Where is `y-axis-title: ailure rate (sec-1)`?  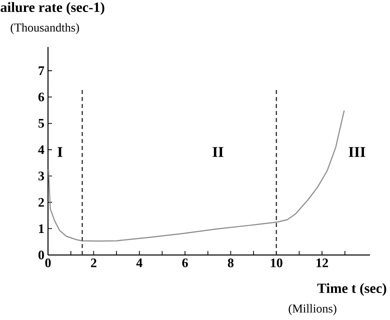 y-axis-title: ailure rate (sec-1) is located at coordinates (52, 8).